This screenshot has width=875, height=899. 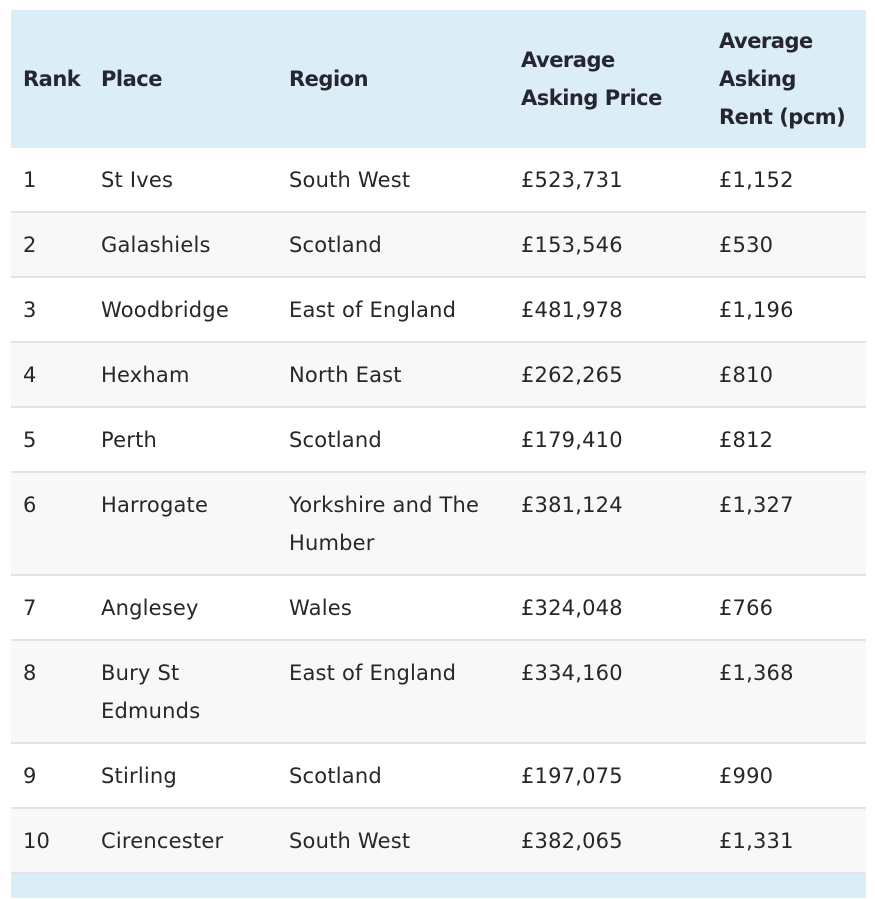 I want to click on table-row: 2 Galashiels Scotland £153,546 £530, so click(x=438, y=244).